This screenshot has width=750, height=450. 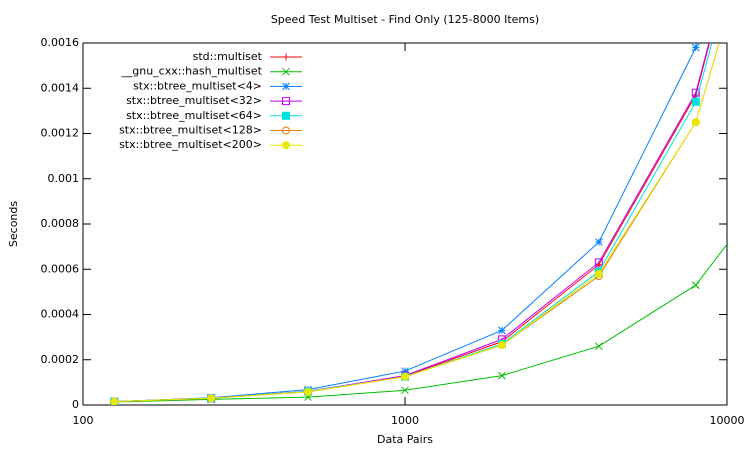 I want to click on y-tick-label: 0.001, so click(x=64, y=178).